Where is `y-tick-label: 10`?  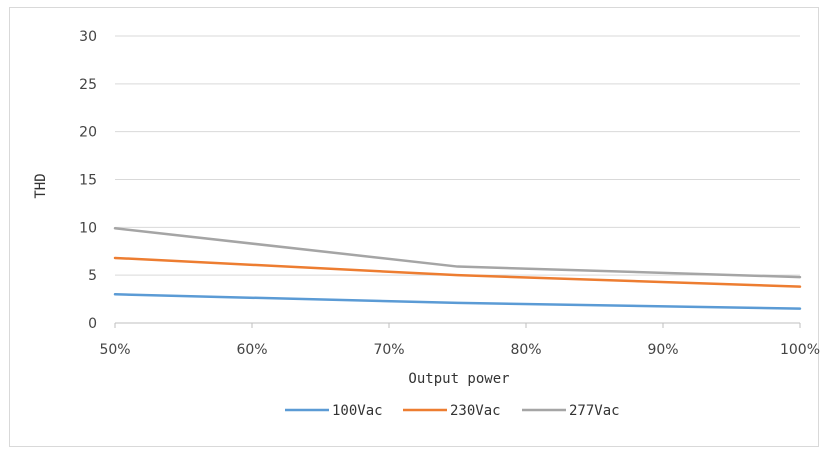 y-tick-label: 10 is located at coordinates (88, 228).